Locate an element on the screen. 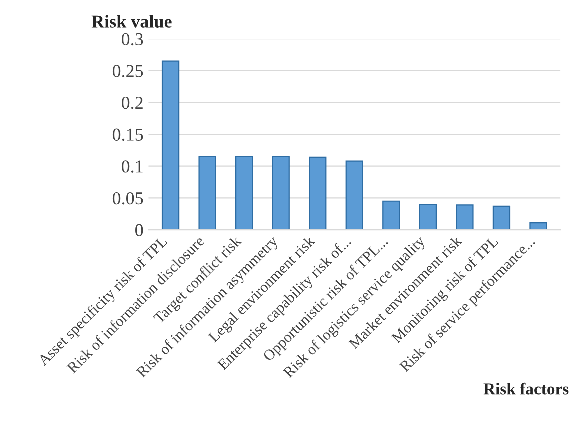 The width and height of the screenshot is (572, 434). y-tick-label: 0.3 is located at coordinates (133, 39).